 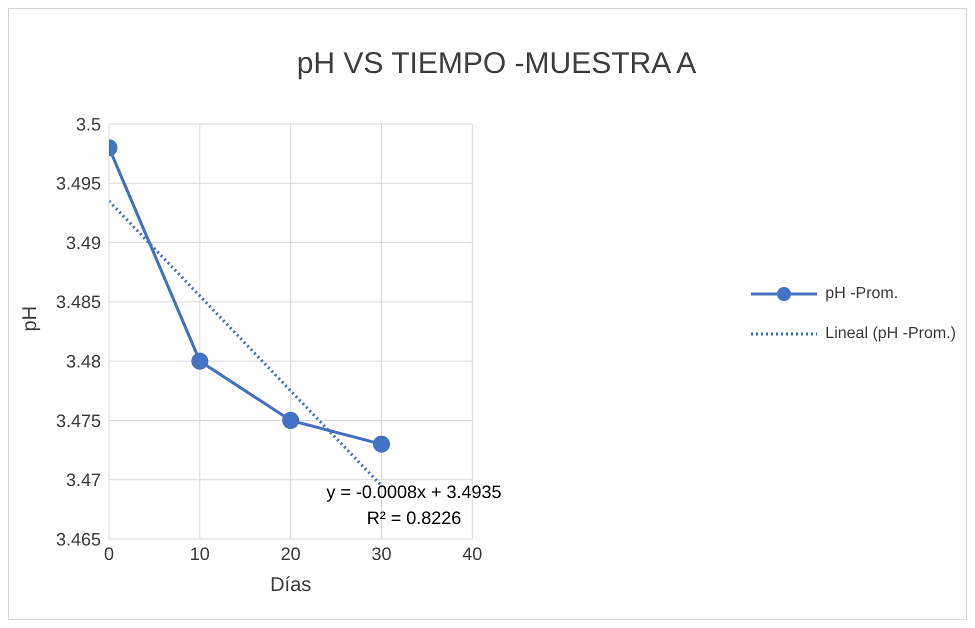 I want to click on x-tick-label: 40, so click(x=472, y=554).